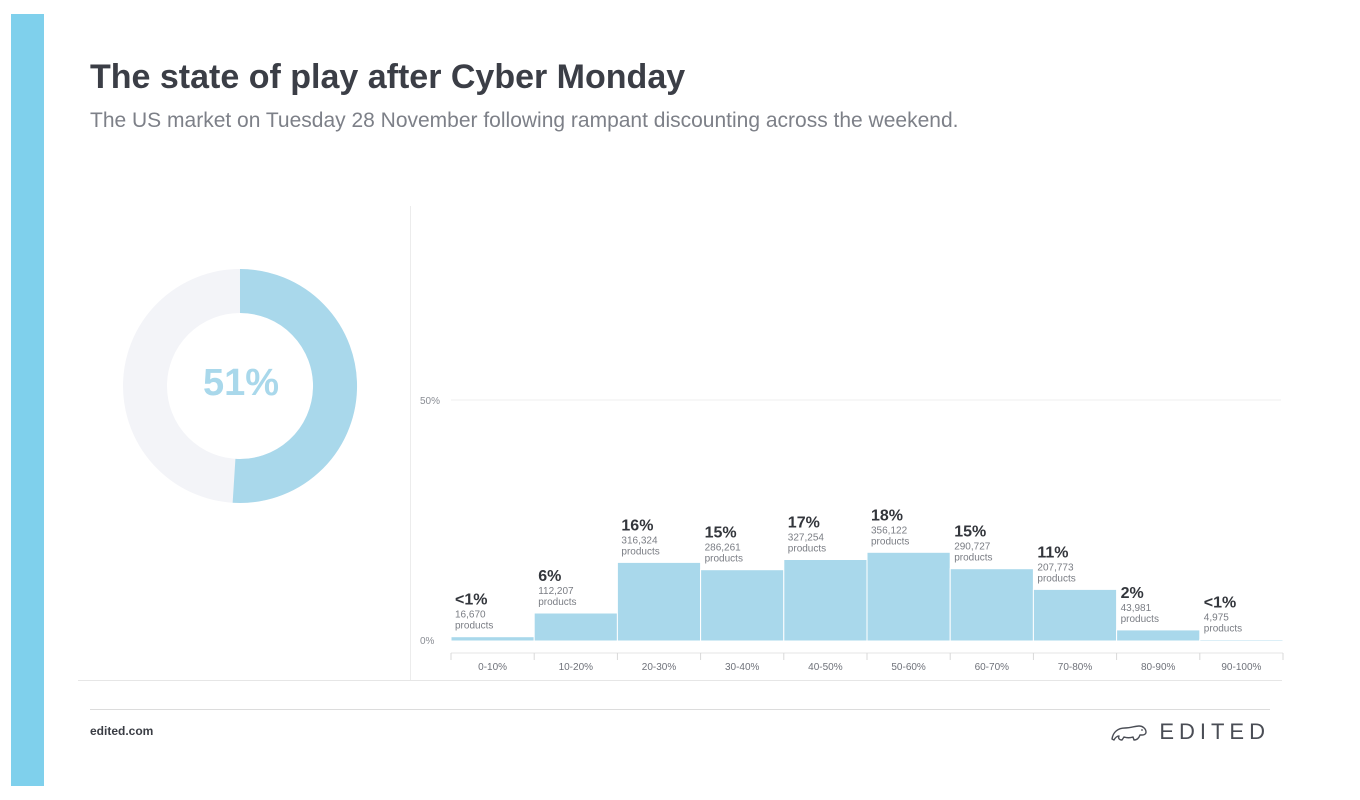 The height and width of the screenshot is (800, 1360). I want to click on footer-divider, so click(680, 709).